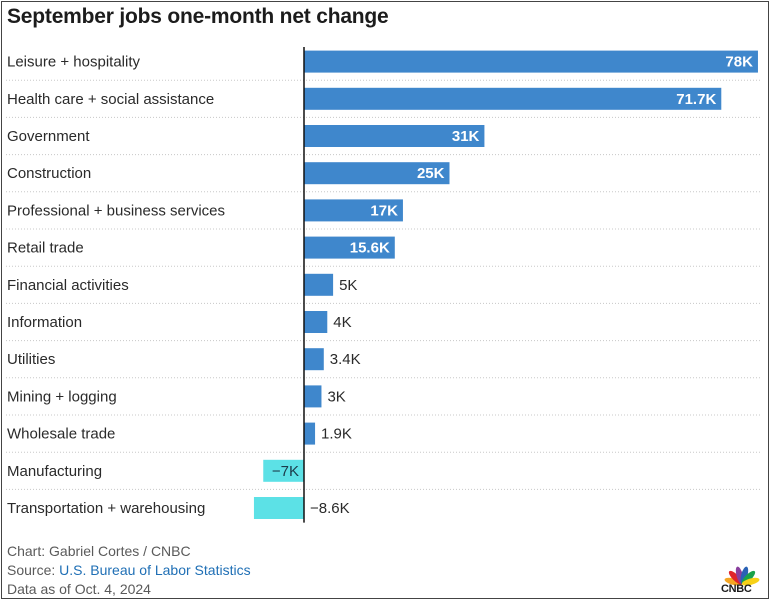  I want to click on value-label: 17K, so click(384, 210).